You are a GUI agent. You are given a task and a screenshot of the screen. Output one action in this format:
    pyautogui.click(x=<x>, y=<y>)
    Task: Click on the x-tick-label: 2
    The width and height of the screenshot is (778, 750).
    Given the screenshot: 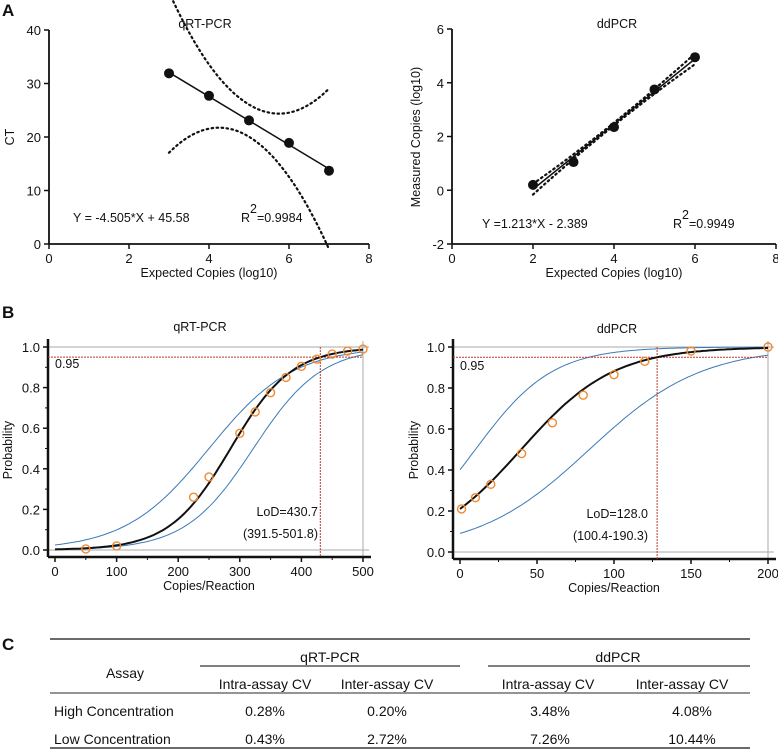 What is the action you would take?
    pyautogui.click(x=128, y=258)
    